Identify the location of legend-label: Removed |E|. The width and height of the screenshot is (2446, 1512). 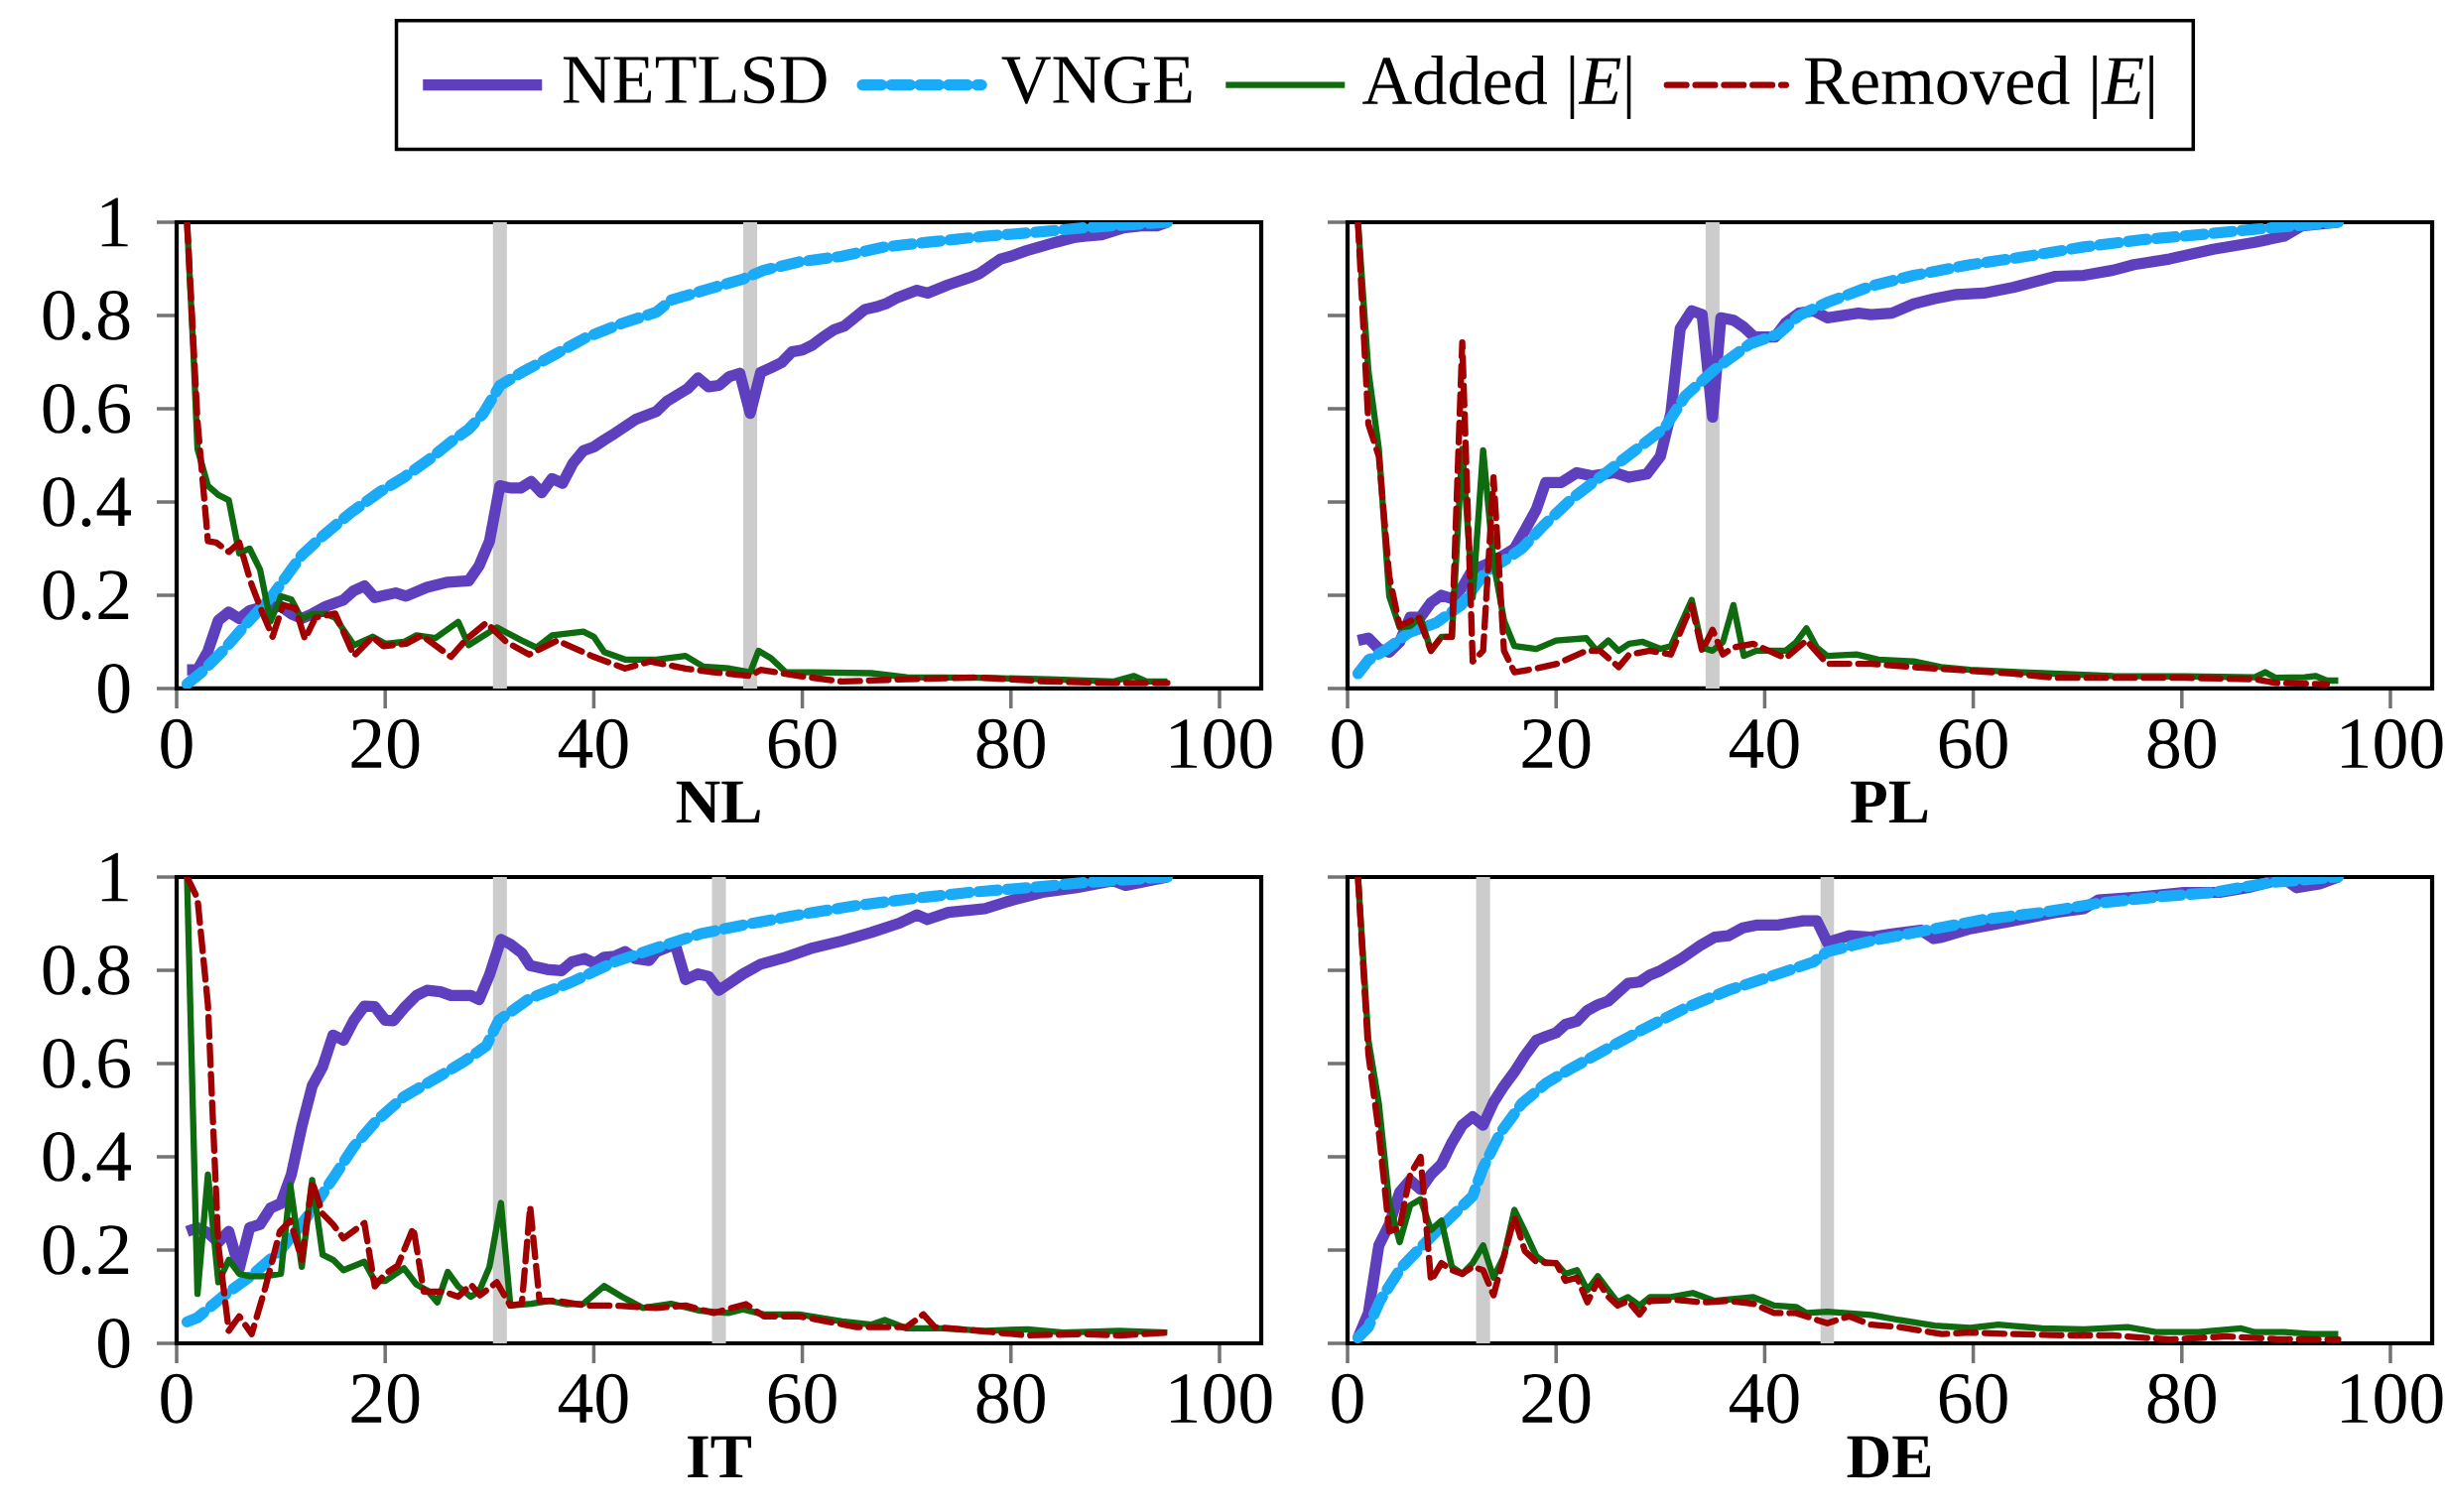
(1979, 87).